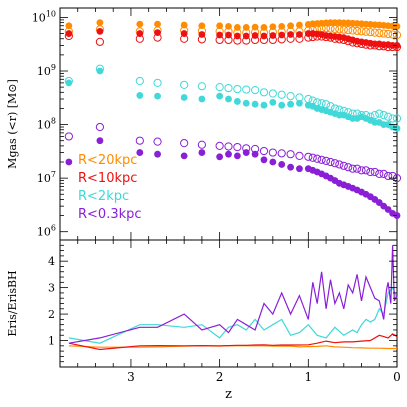  Describe the element at coordinates (46, 124) in the screenshot. I see `y-tick-label: 10⁸` at that location.